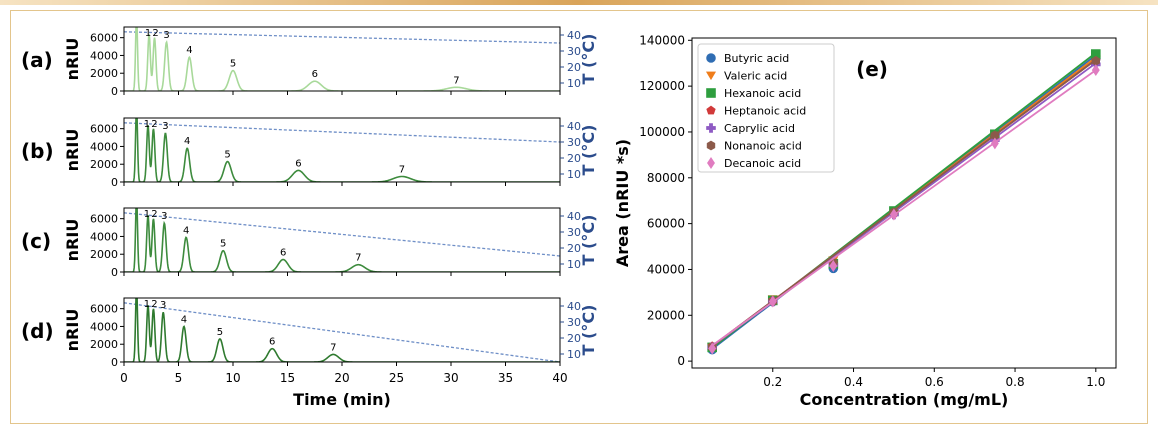 The image size is (1158, 434). Describe the element at coordinates (124, 378) in the screenshot. I see `x-tick-label: 0` at that location.